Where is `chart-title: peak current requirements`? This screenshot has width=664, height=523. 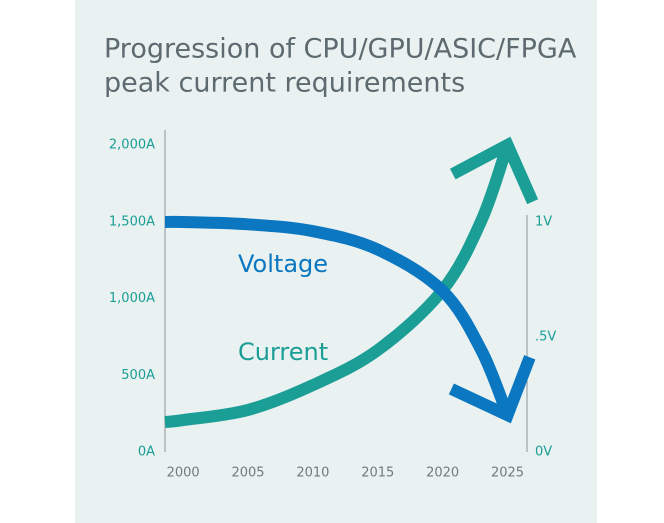
chart-title: peak current requirements is located at coordinates (284, 83).